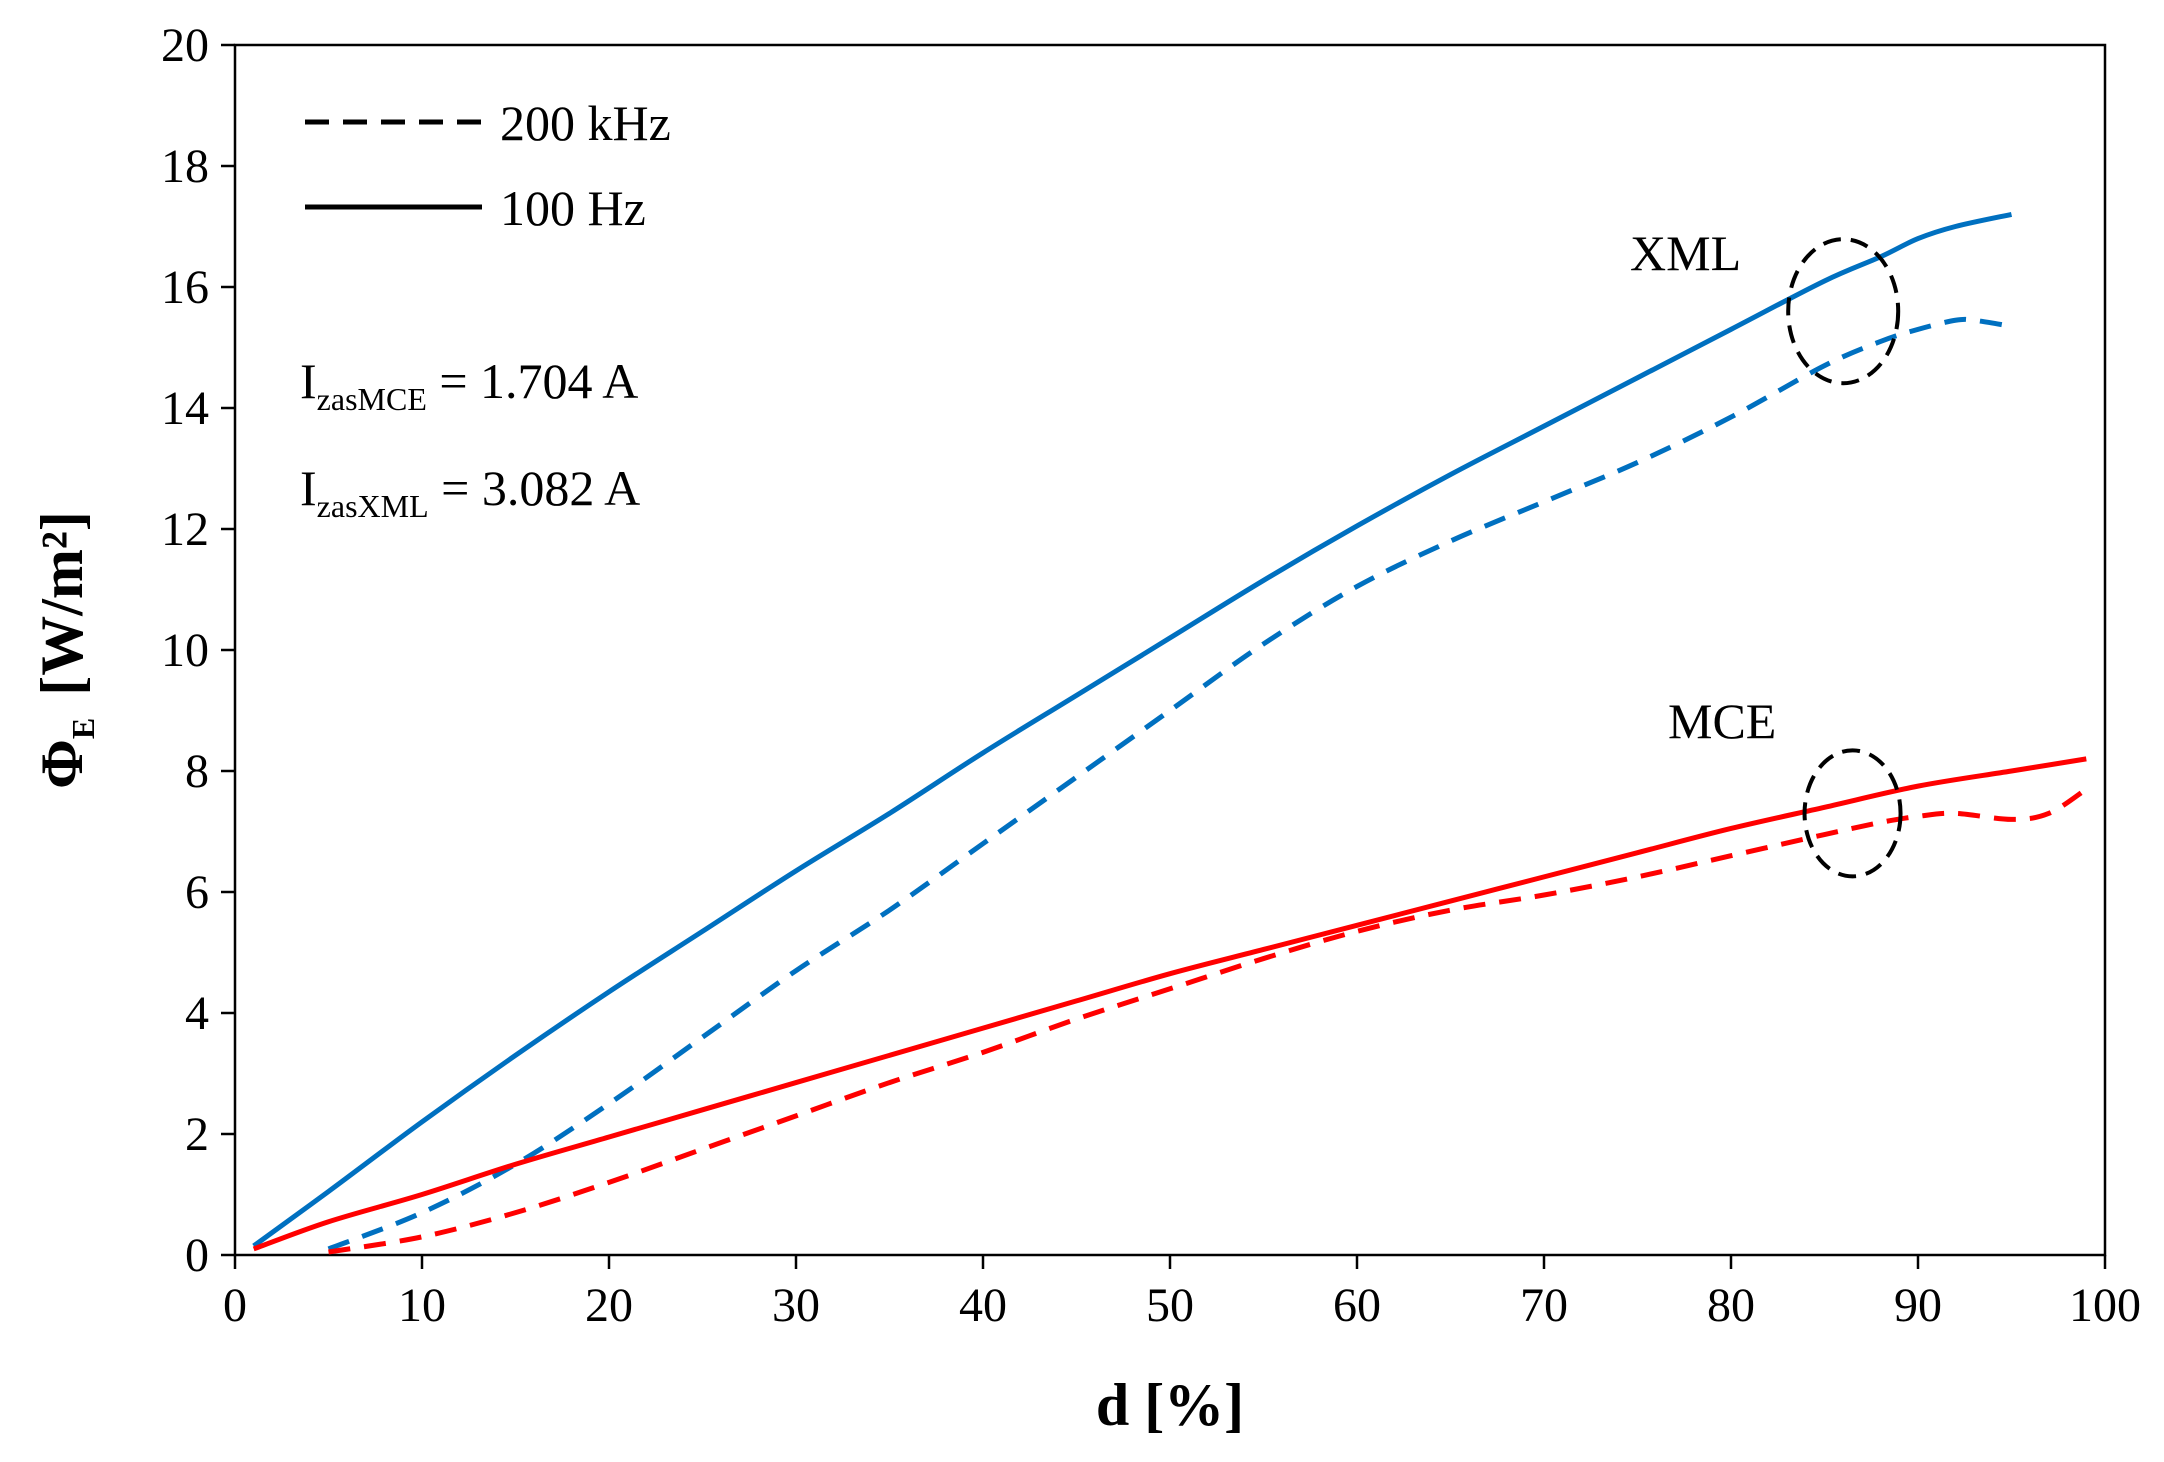 The width and height of the screenshot is (2164, 1462). I want to click on ellipse-xml, so click(1843, 311).